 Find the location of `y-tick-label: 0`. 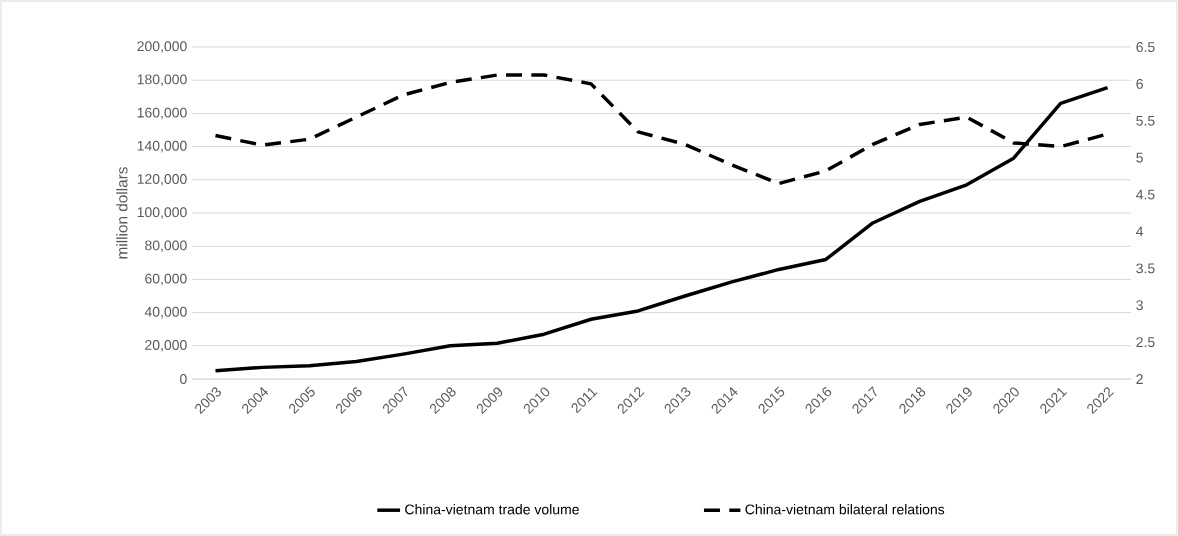

y-tick-label: 0 is located at coordinates (183, 379).